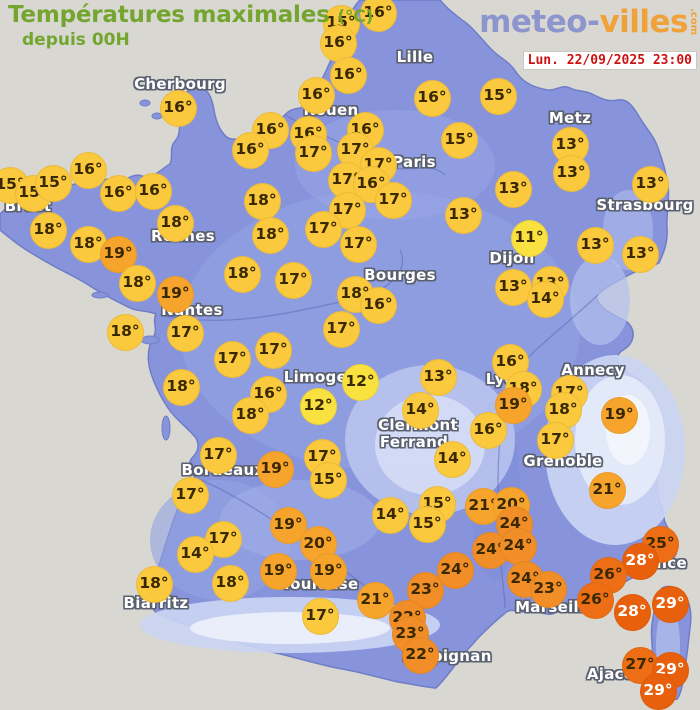  What do you see at coordinates (595, 600) in the screenshot?
I see `temp-bubble: 26°` at bounding box center [595, 600].